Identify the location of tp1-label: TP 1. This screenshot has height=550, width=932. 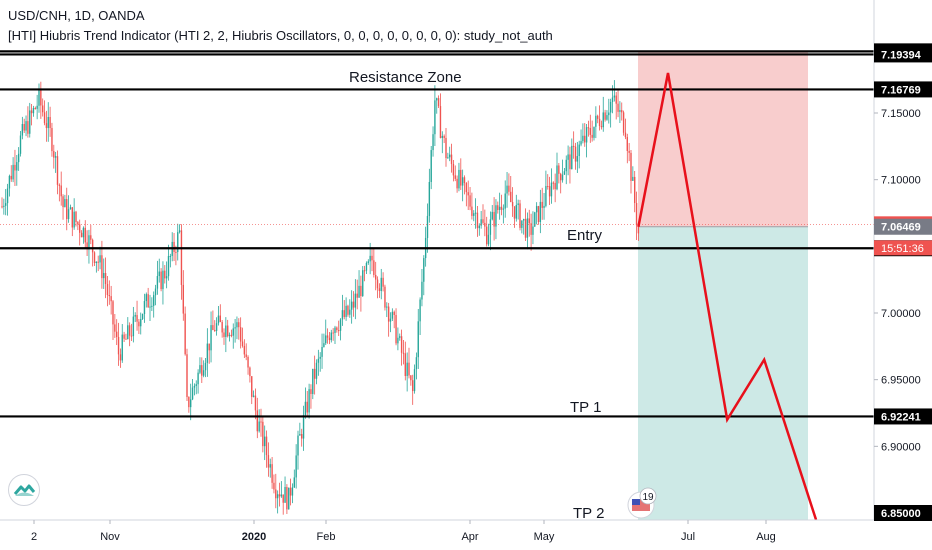
(585, 407).